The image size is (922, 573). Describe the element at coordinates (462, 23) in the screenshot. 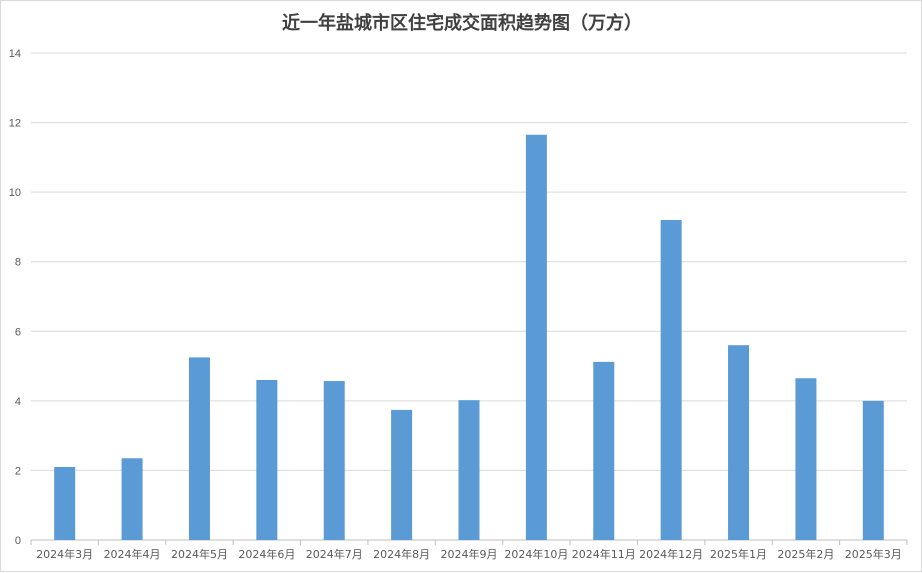

I see `chart-title: 近一年盐城市区住宅成交面积趋势图（万方）` at that location.